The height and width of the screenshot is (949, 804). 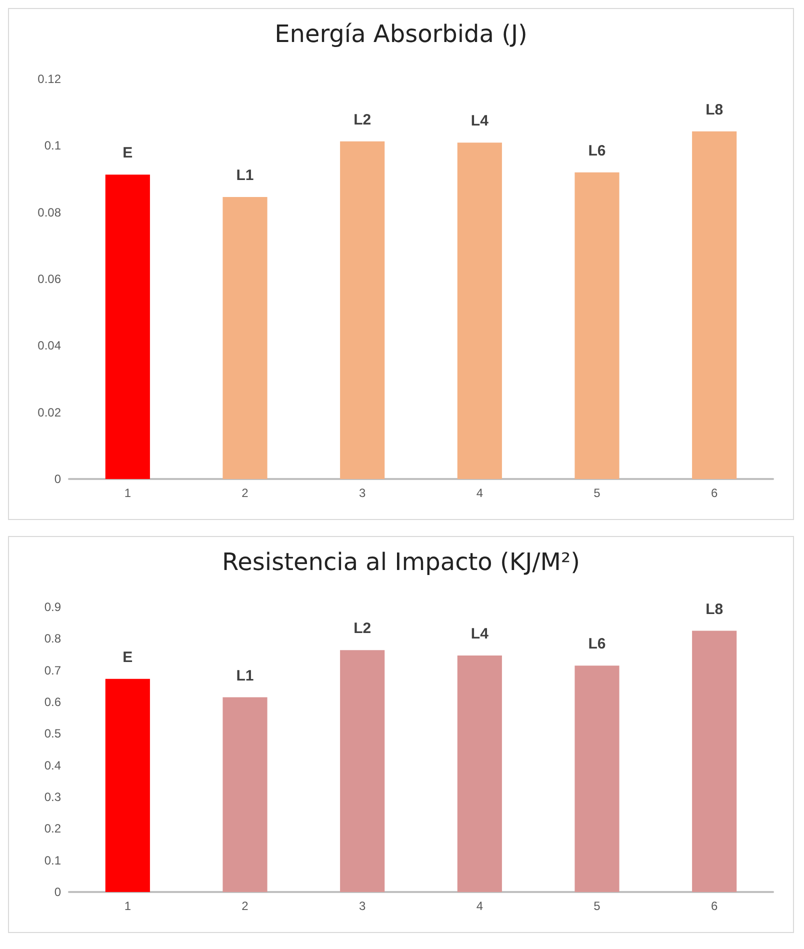 What do you see at coordinates (401, 562) in the screenshot?
I see `chart-title: Resistencia al Impacto (KJ/M²)` at bounding box center [401, 562].